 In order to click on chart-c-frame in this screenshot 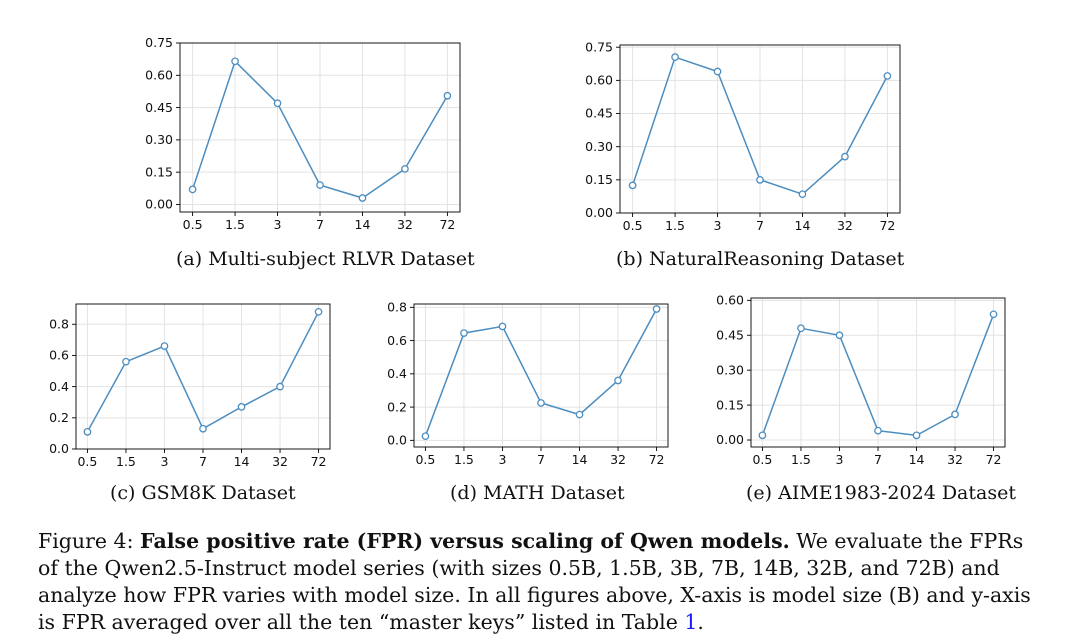, I will do `click(203, 376)`.